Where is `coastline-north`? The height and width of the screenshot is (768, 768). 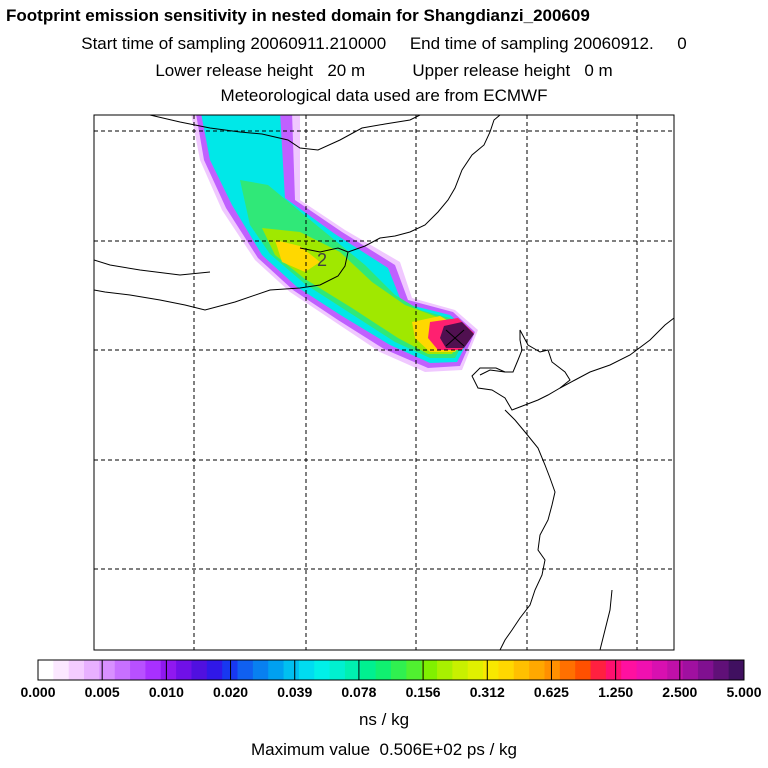 coastline-north is located at coordinates (297, 213).